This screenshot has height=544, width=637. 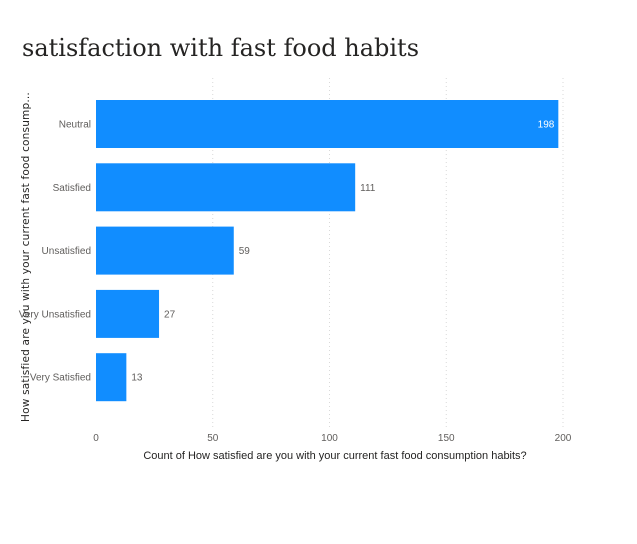 What do you see at coordinates (245, 251) in the screenshot?
I see `data-label: 59` at bounding box center [245, 251].